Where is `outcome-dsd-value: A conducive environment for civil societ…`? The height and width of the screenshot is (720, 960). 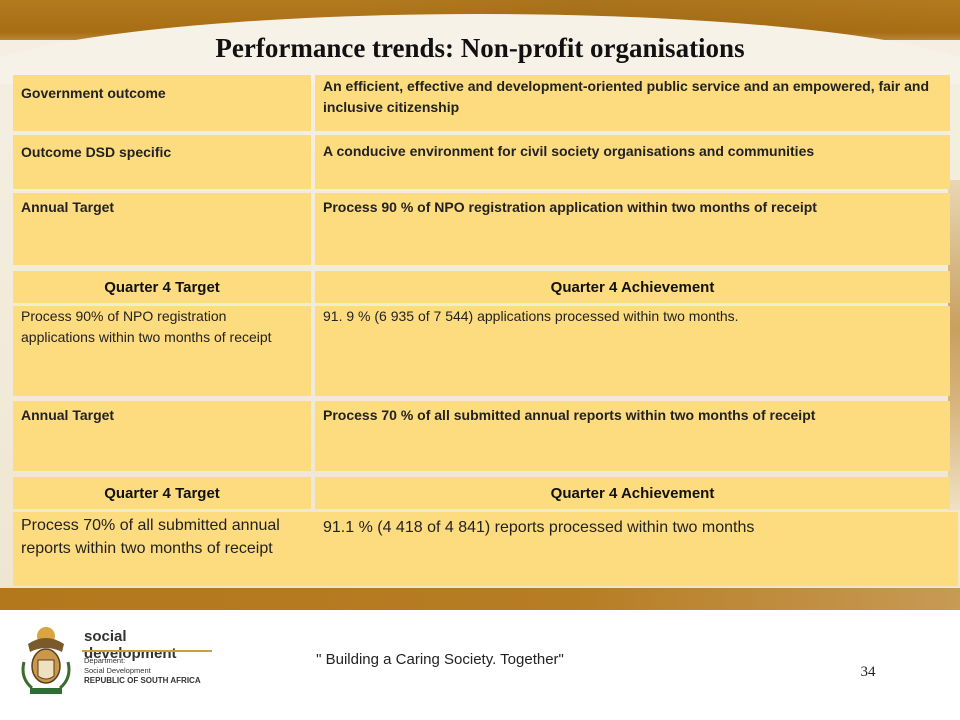
outcome-dsd-value: A conducive environment for civil societ… is located at coordinates (632, 162).